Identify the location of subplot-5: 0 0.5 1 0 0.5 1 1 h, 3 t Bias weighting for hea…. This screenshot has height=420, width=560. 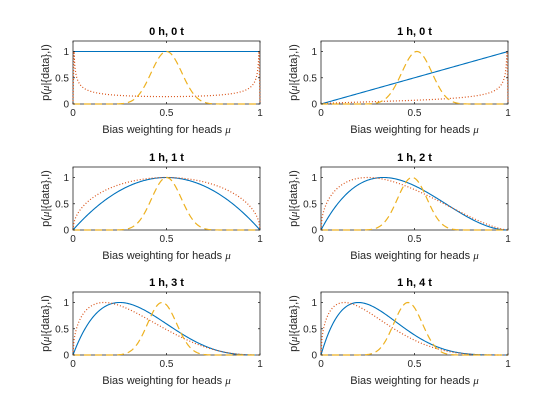
(151, 332).